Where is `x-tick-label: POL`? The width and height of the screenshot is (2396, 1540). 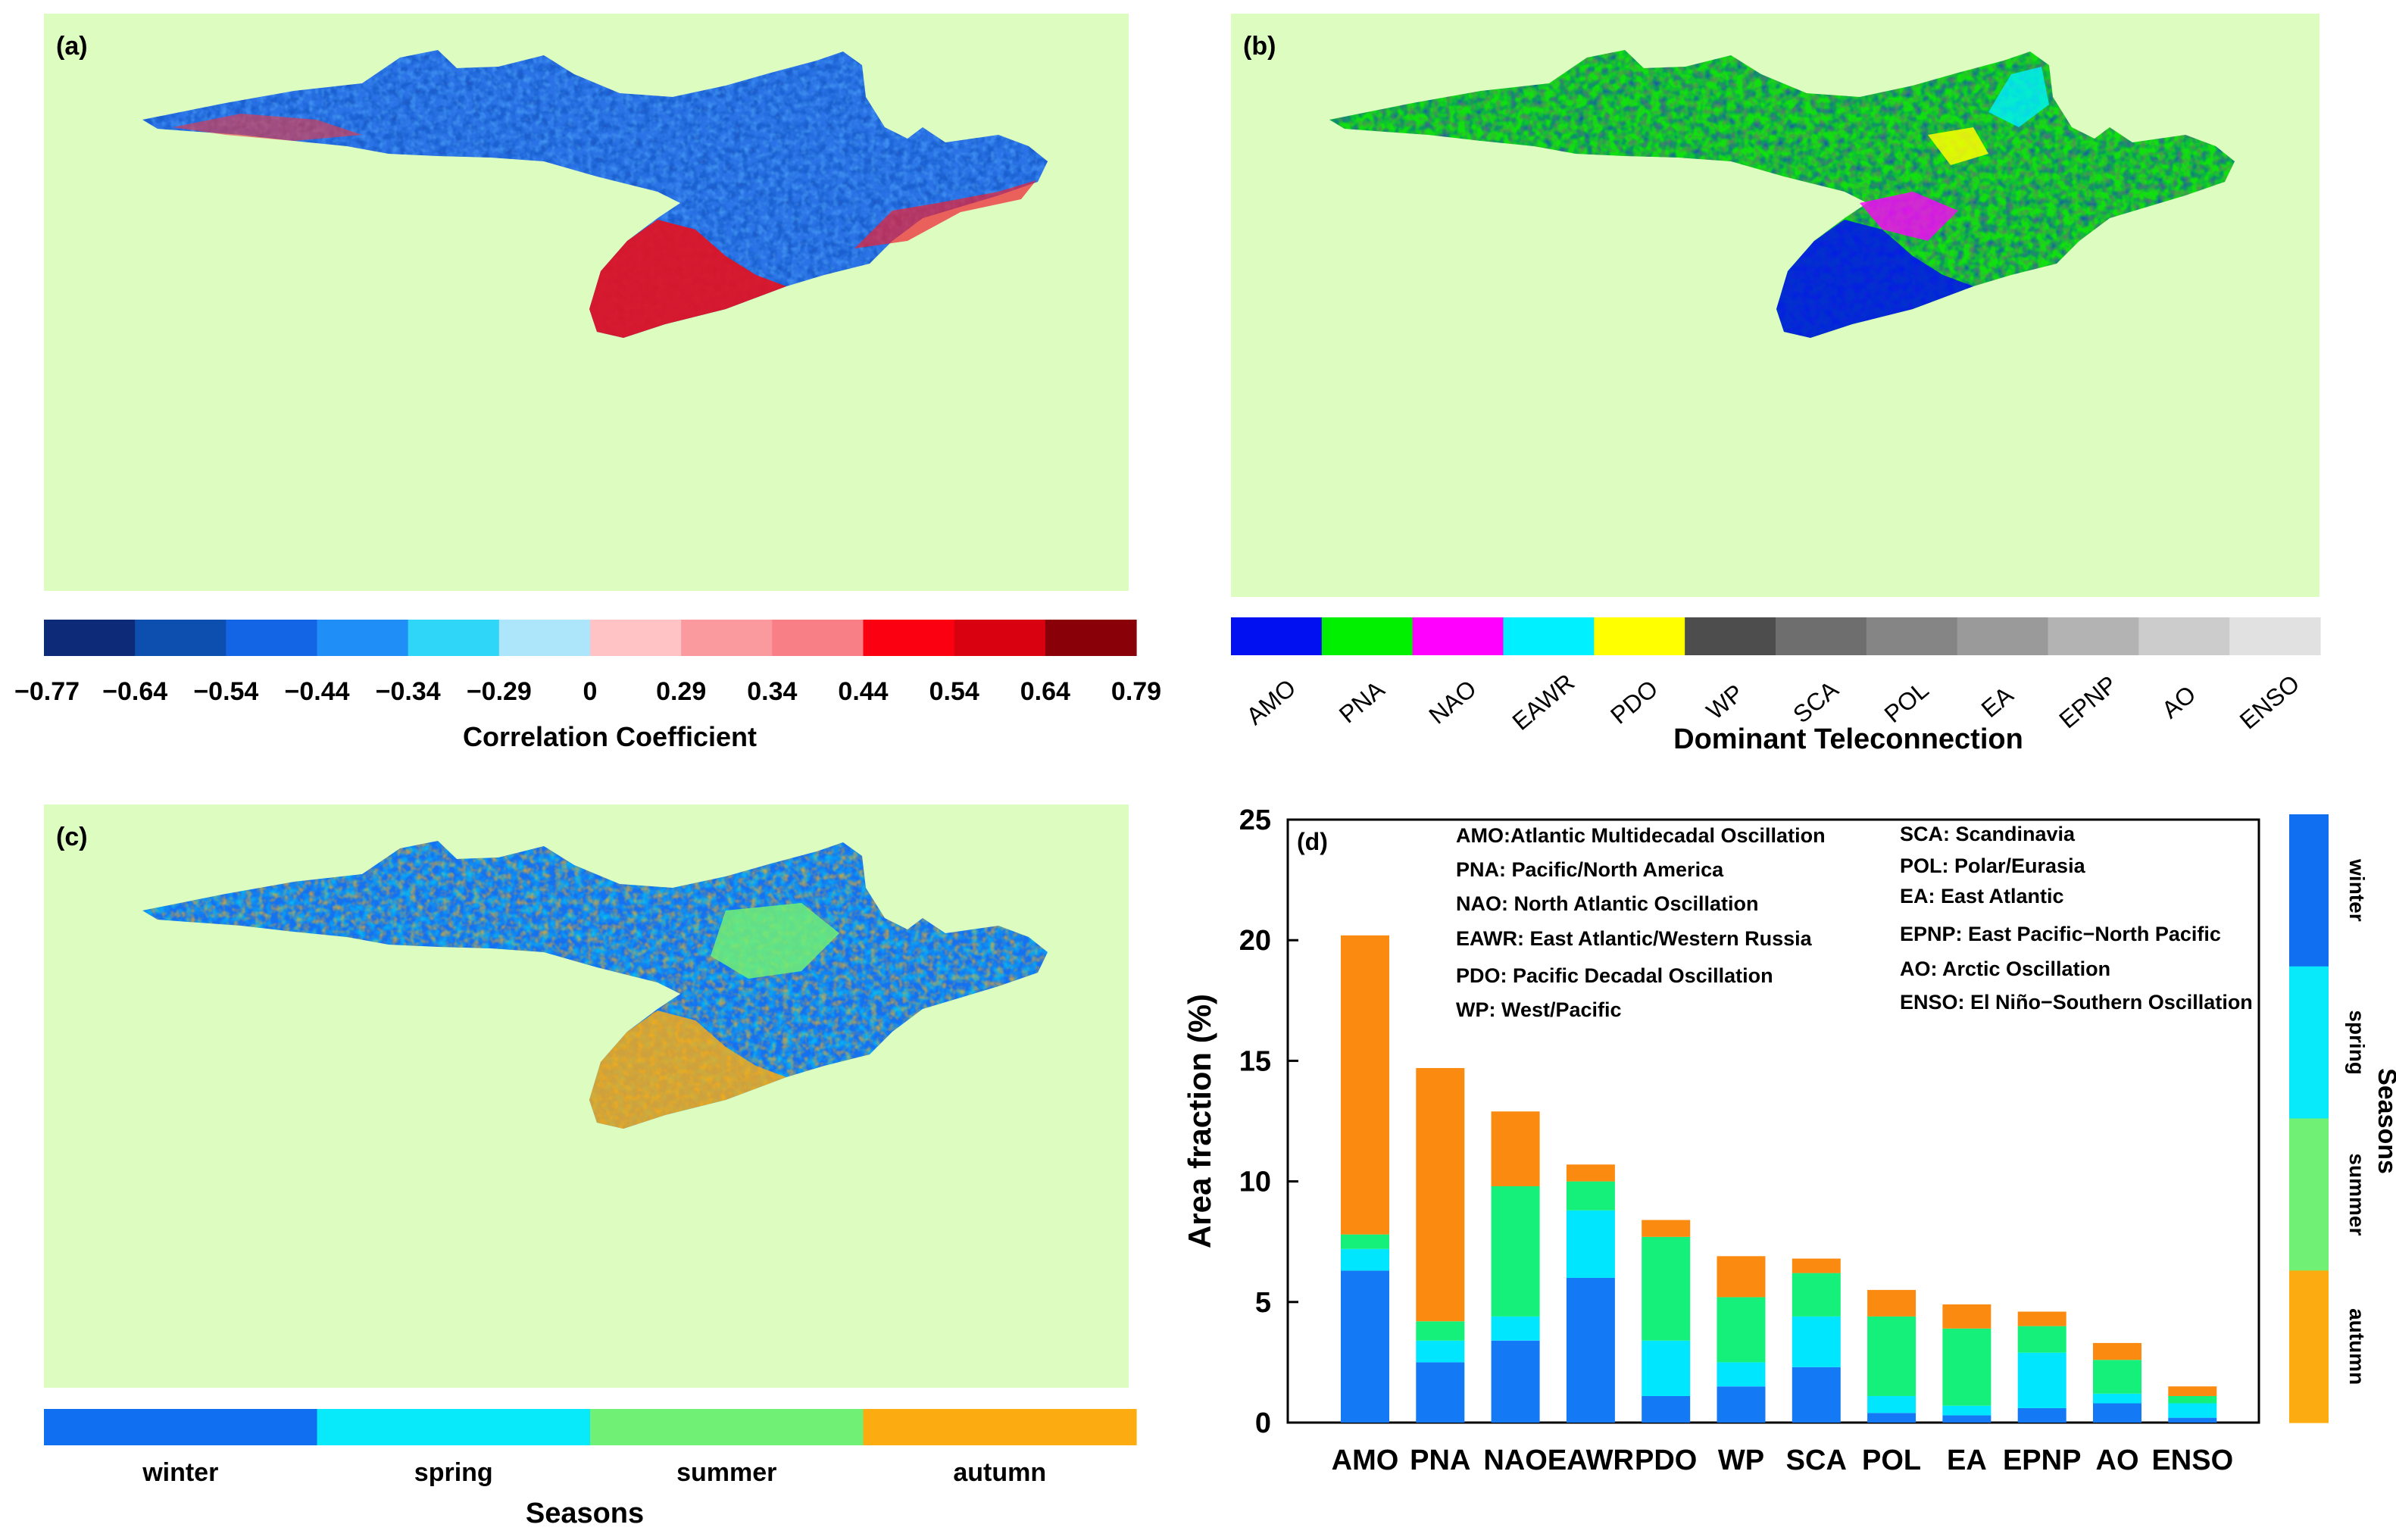
x-tick-label: POL is located at coordinates (1892, 1460).